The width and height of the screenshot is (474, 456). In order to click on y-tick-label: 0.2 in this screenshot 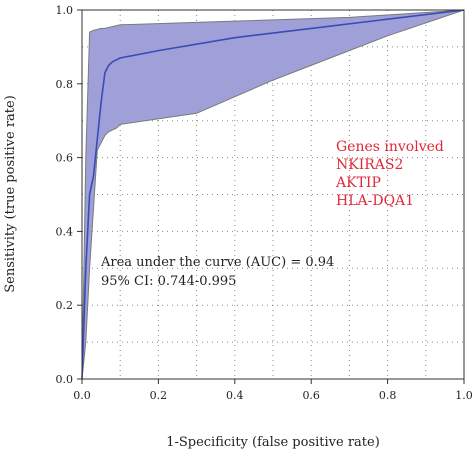, I will do `click(65, 305)`.